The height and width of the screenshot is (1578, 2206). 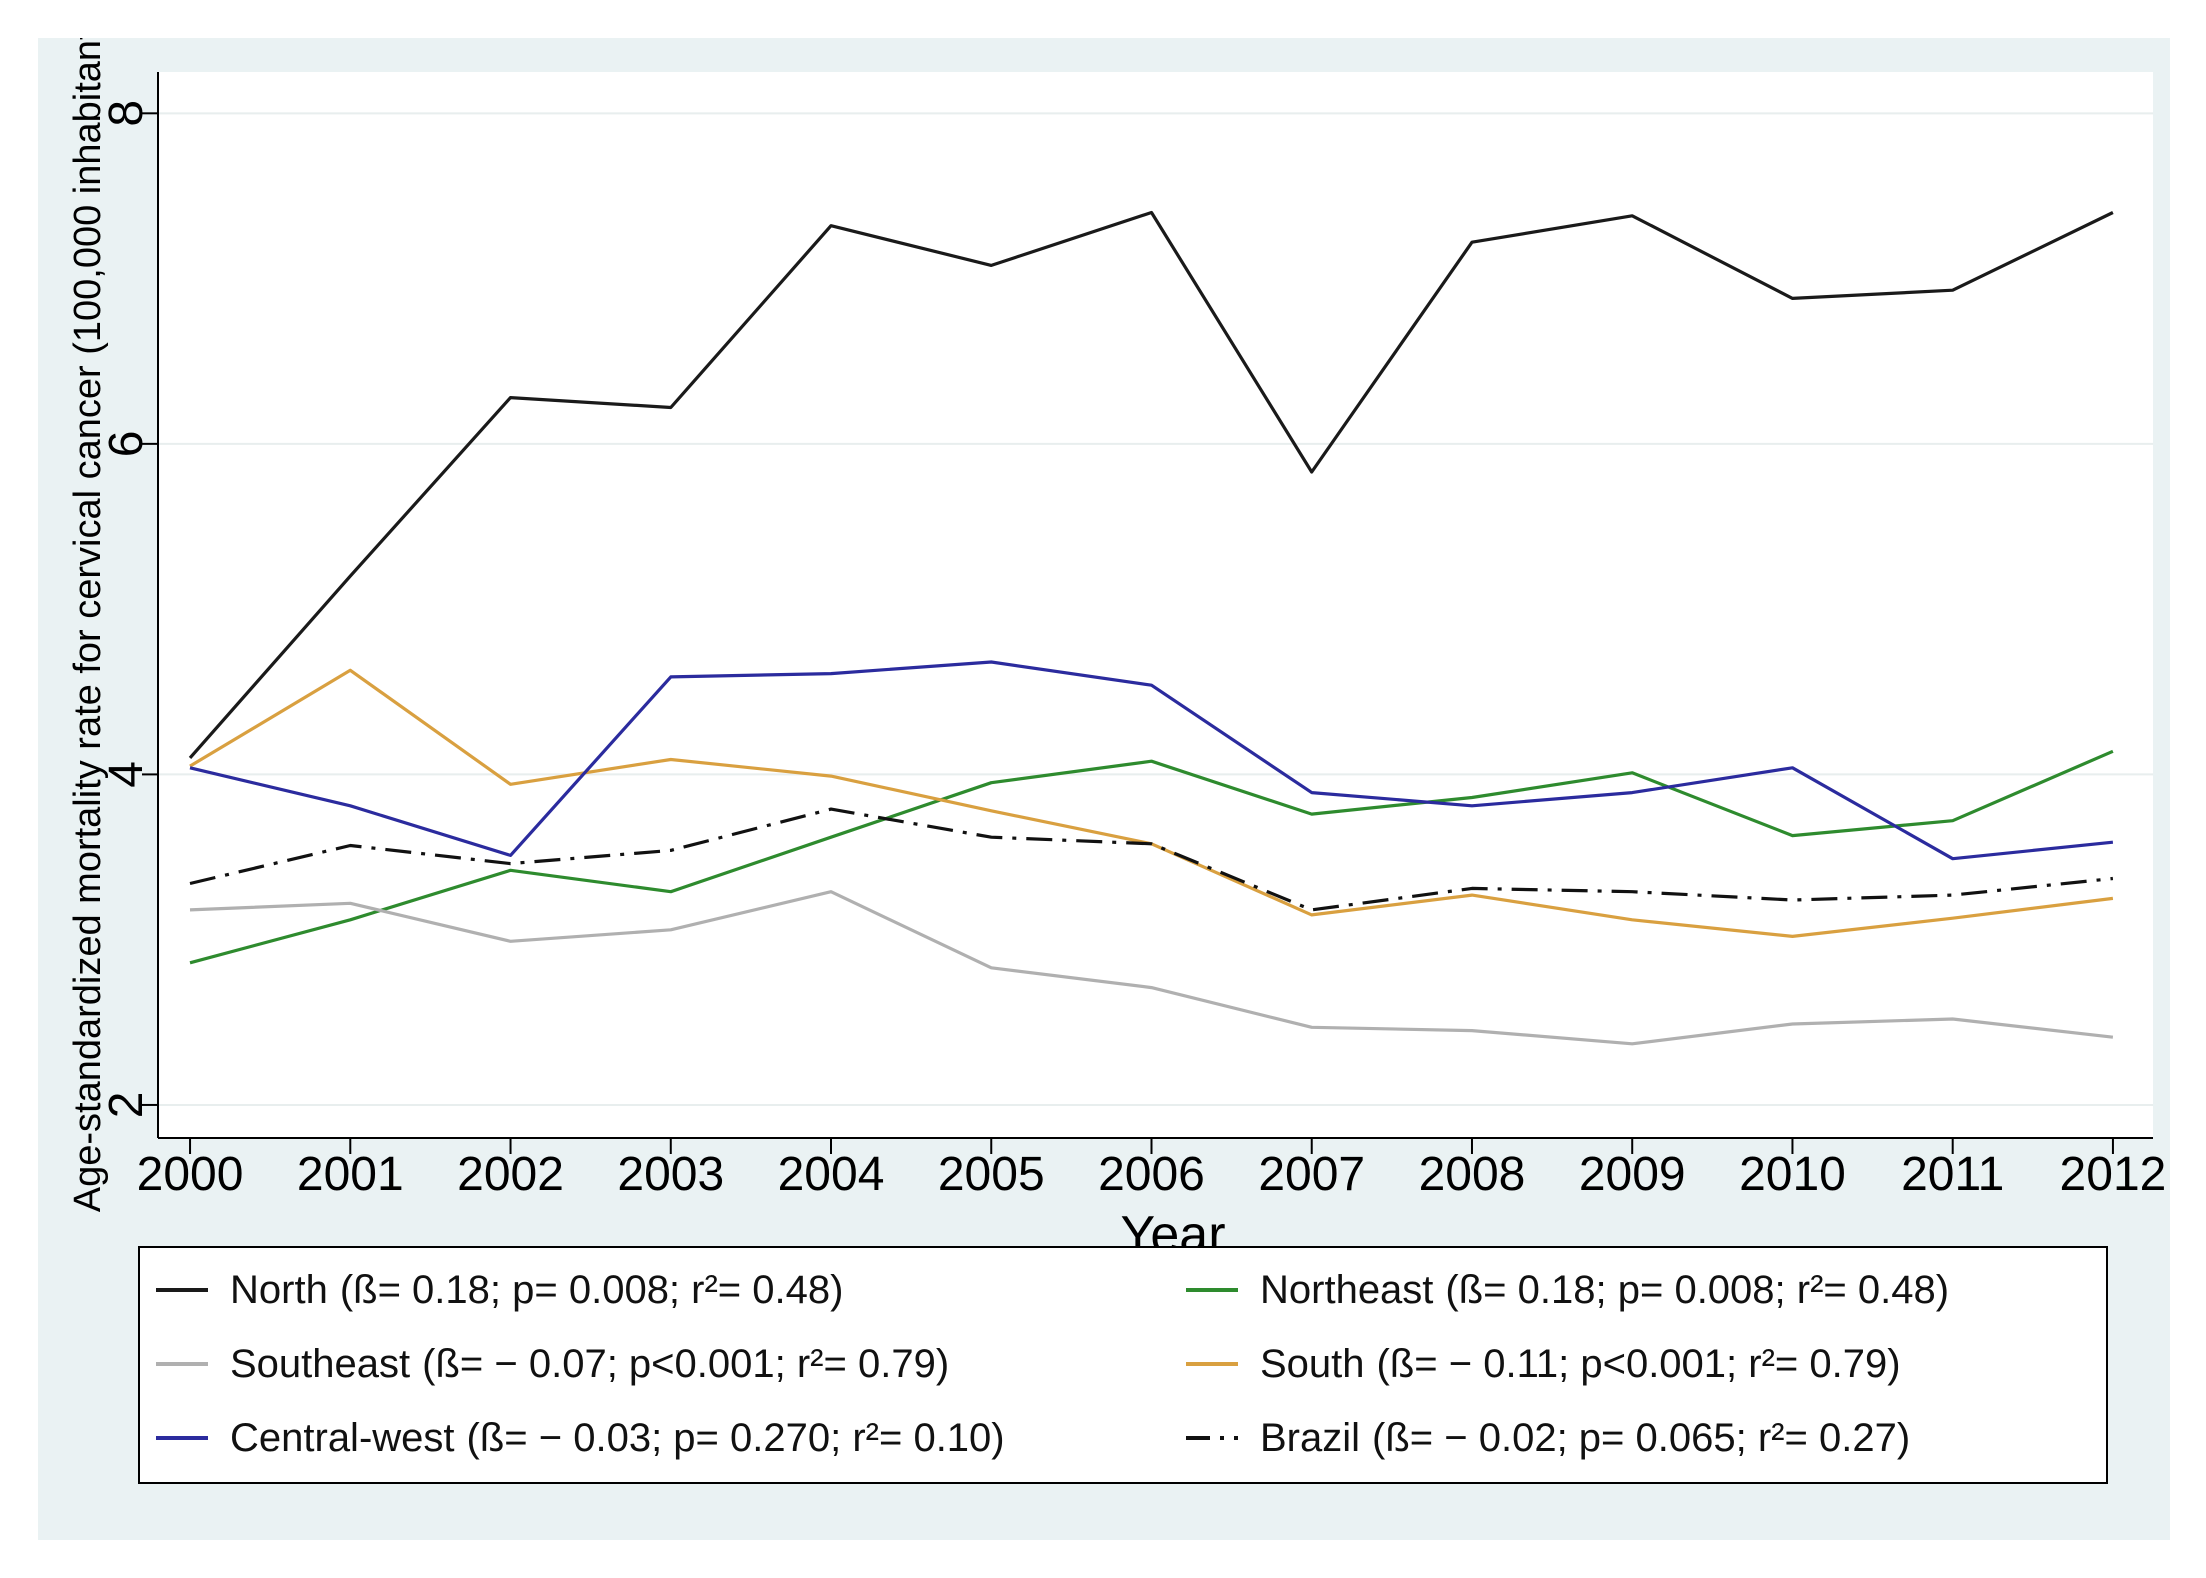 I want to click on legend-series-name: Southeast, so click(x=320, y=1363).